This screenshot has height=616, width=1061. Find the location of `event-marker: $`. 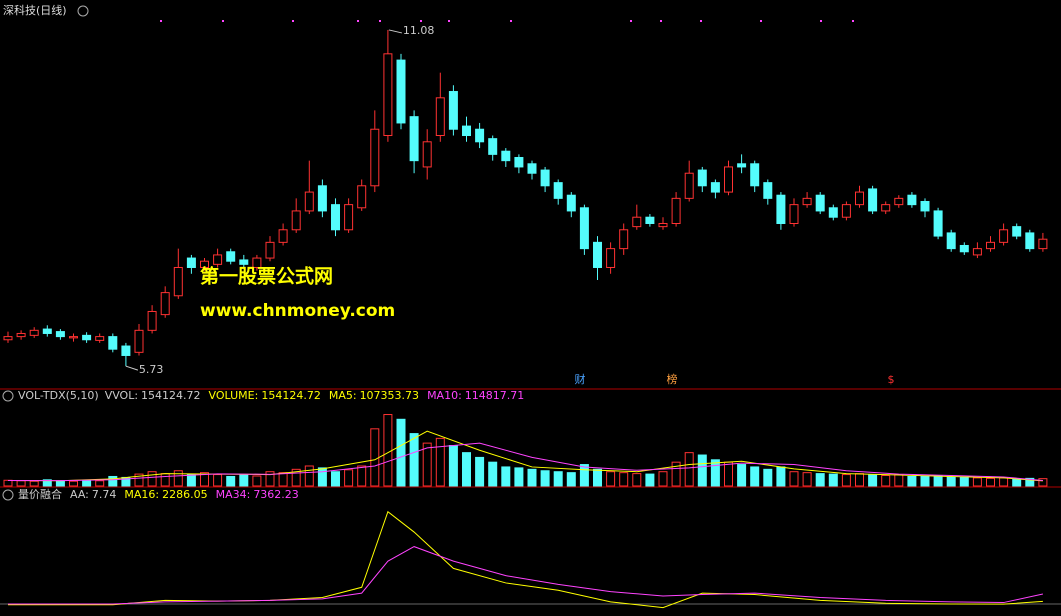

event-marker: $ is located at coordinates (891, 379).